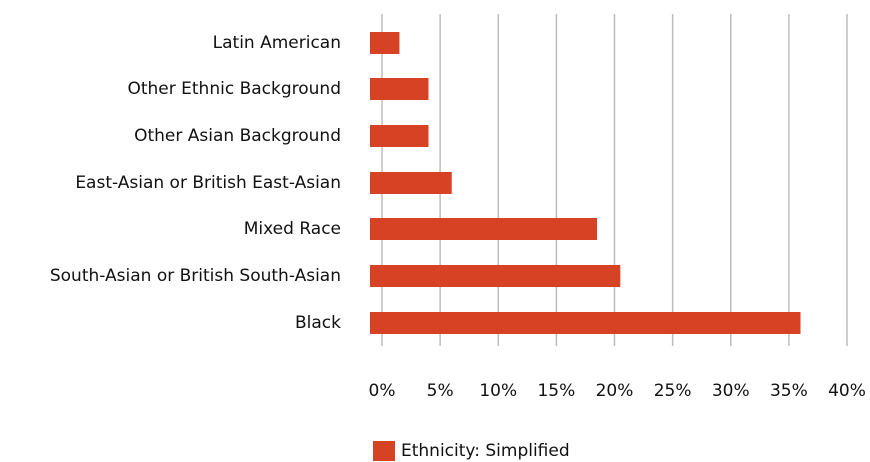 This screenshot has height=462, width=870. What do you see at coordinates (384, 451) in the screenshot?
I see `legend-swatch` at bounding box center [384, 451].